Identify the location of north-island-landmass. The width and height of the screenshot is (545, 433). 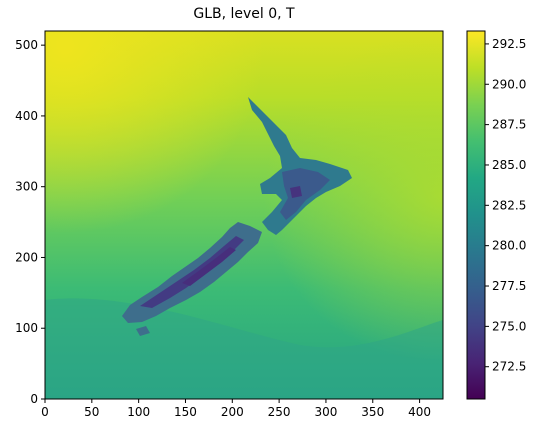
(300, 166).